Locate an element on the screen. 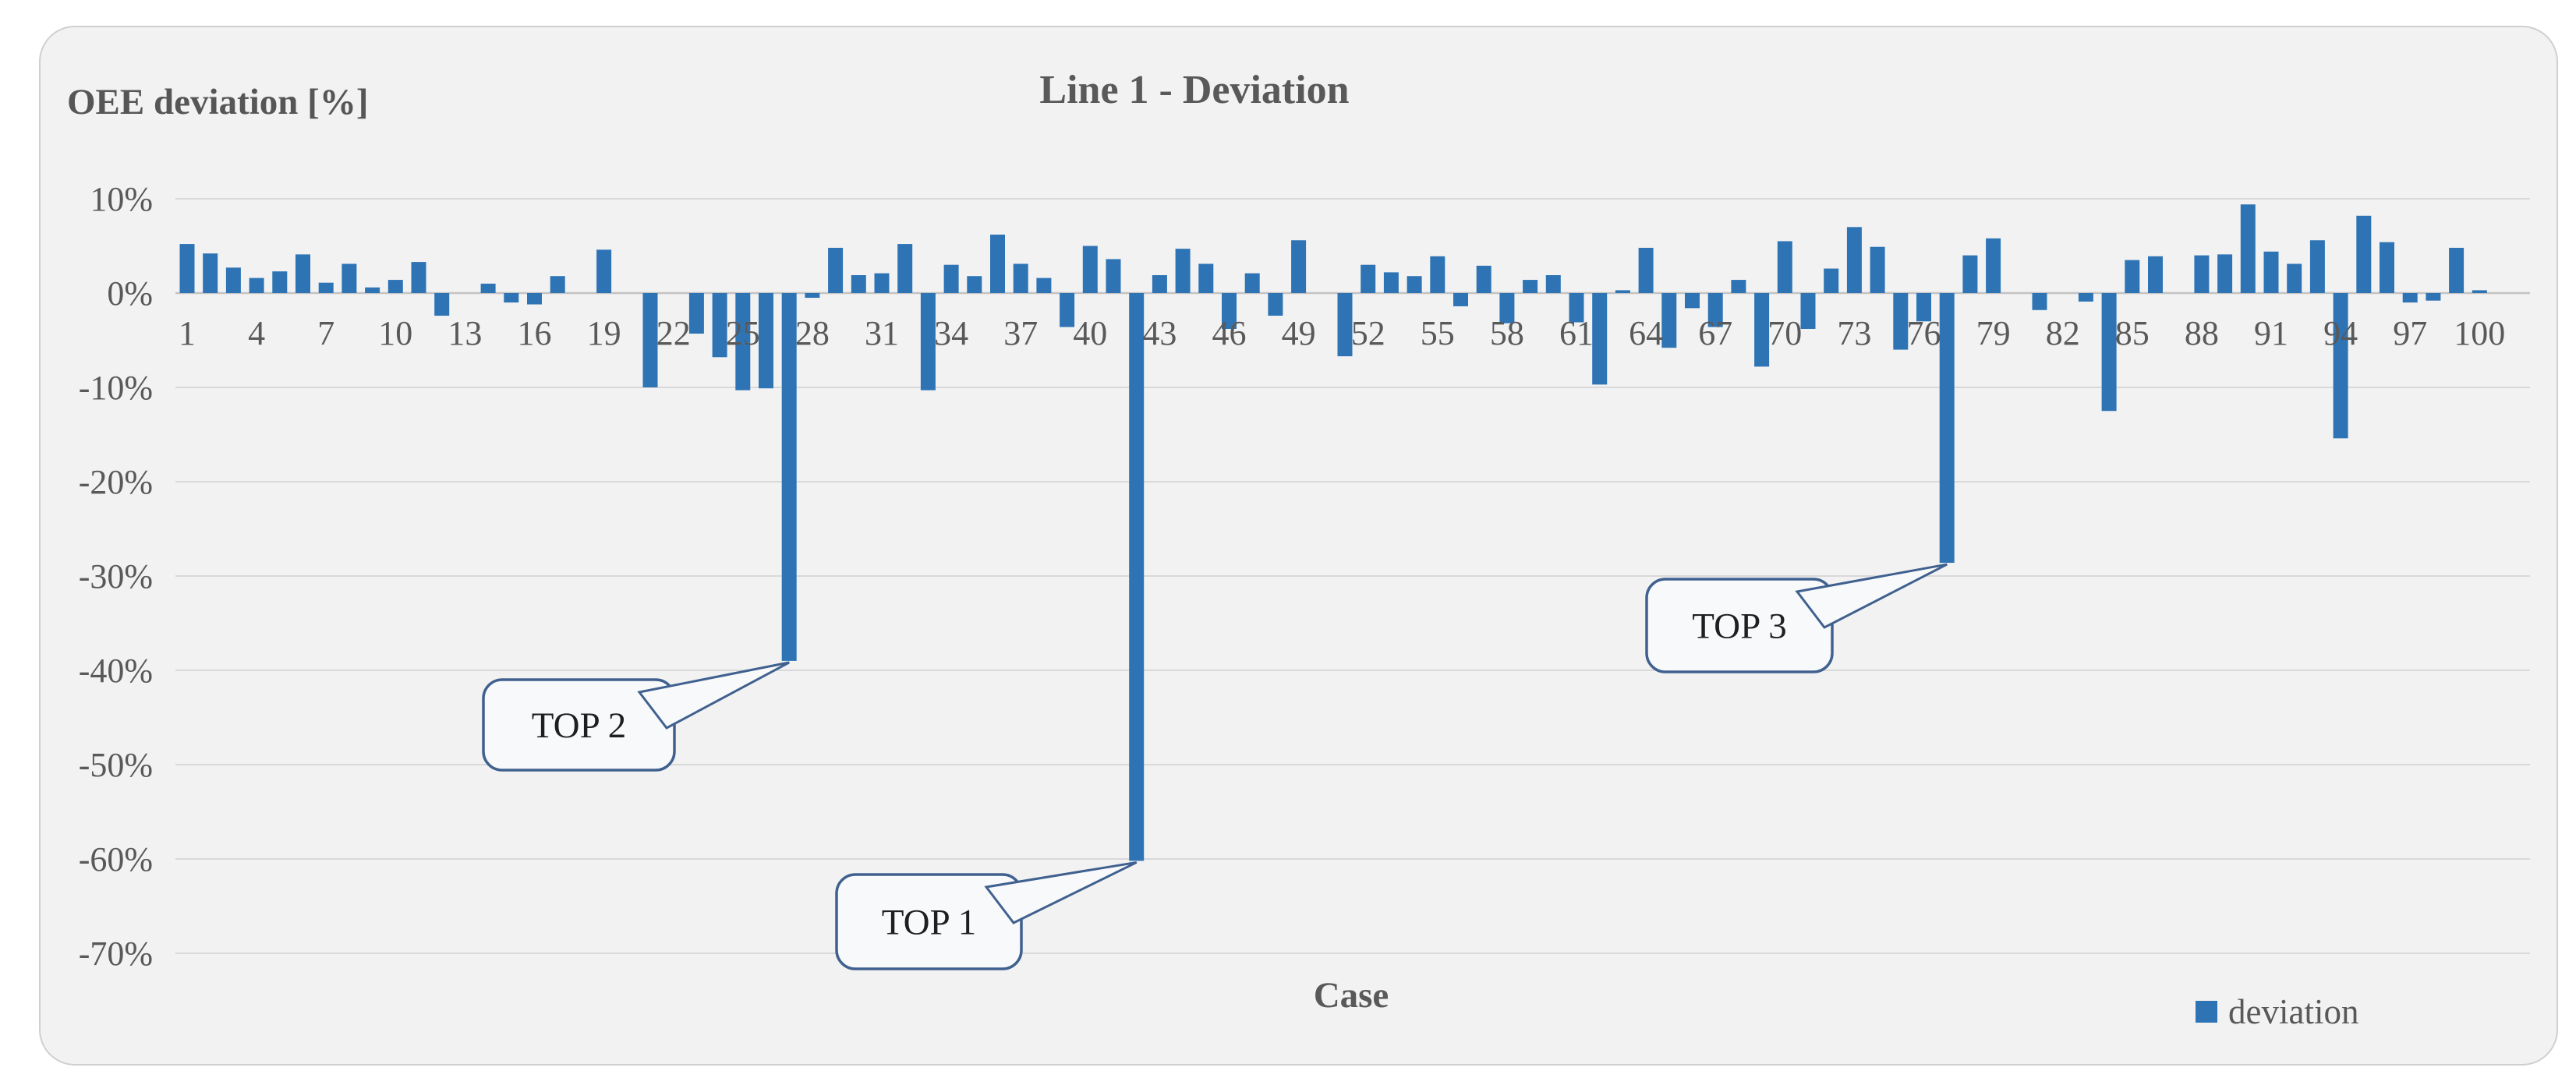 This screenshot has width=2576, height=1085. x-tick-label: 100 is located at coordinates (2479, 333).